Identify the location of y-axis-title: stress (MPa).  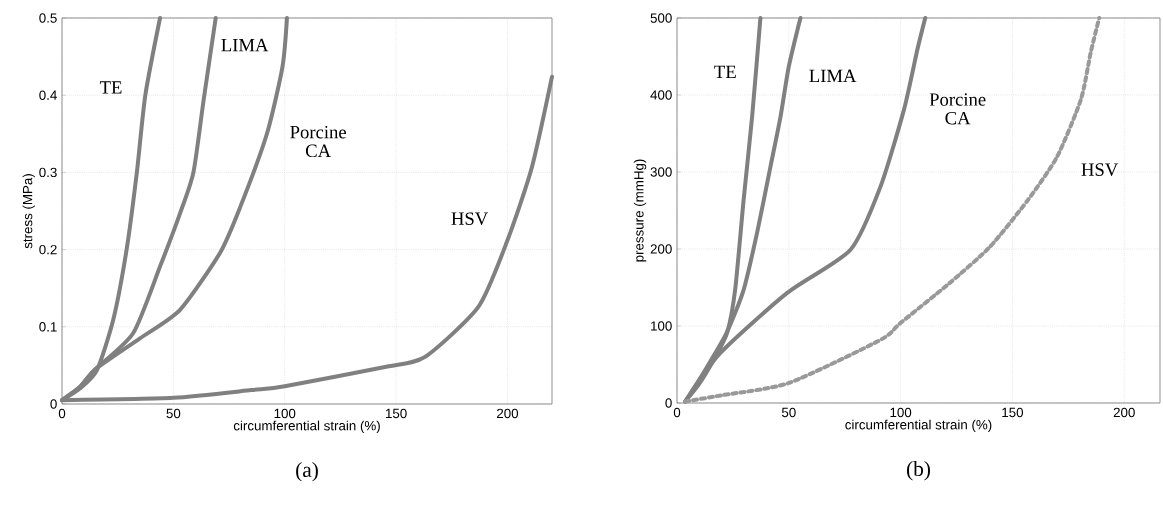
(28, 211).